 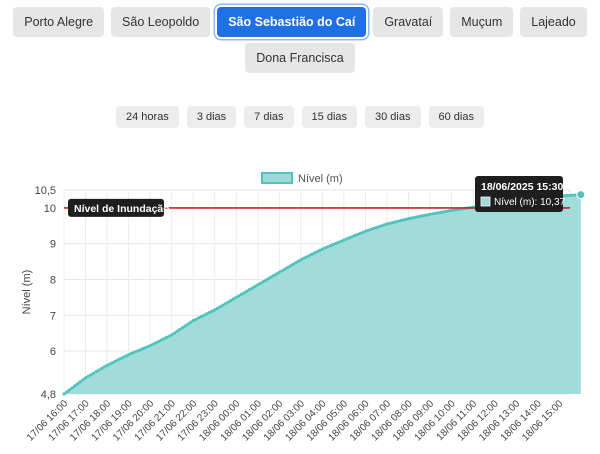 I want to click on range-button-24-horas: 24 horas, so click(x=147, y=117).